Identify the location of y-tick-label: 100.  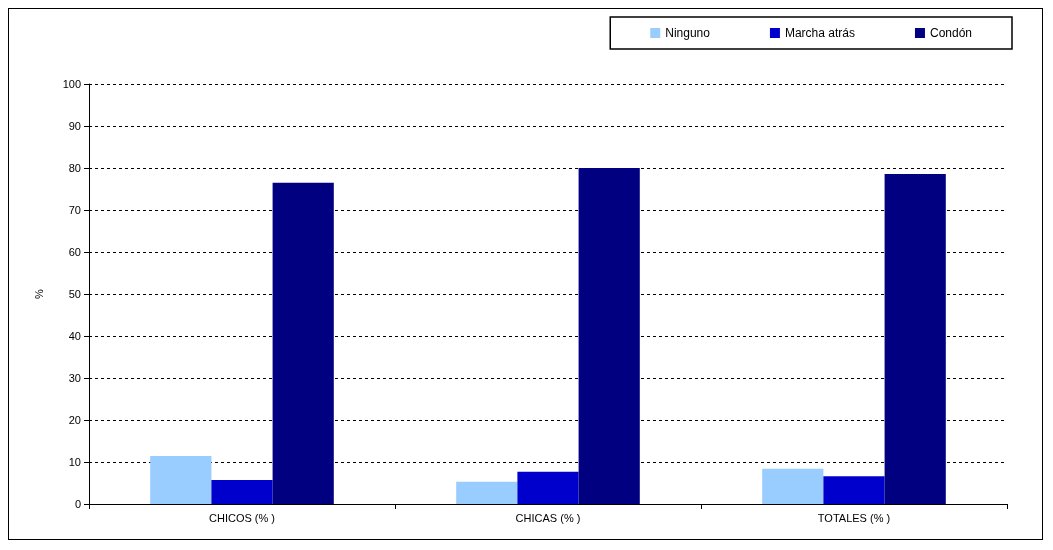
(71, 84).